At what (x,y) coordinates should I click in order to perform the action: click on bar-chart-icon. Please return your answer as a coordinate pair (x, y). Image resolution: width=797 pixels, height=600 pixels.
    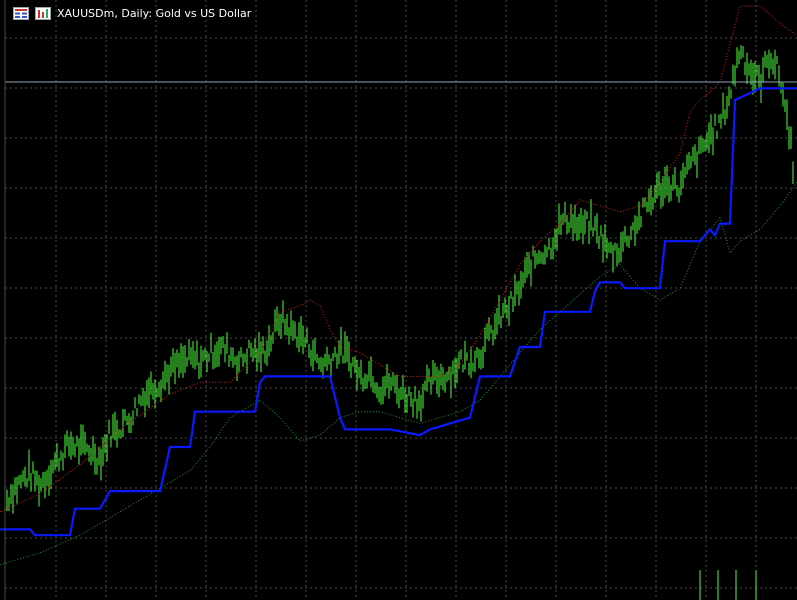
    Looking at the image, I should click on (43, 13).